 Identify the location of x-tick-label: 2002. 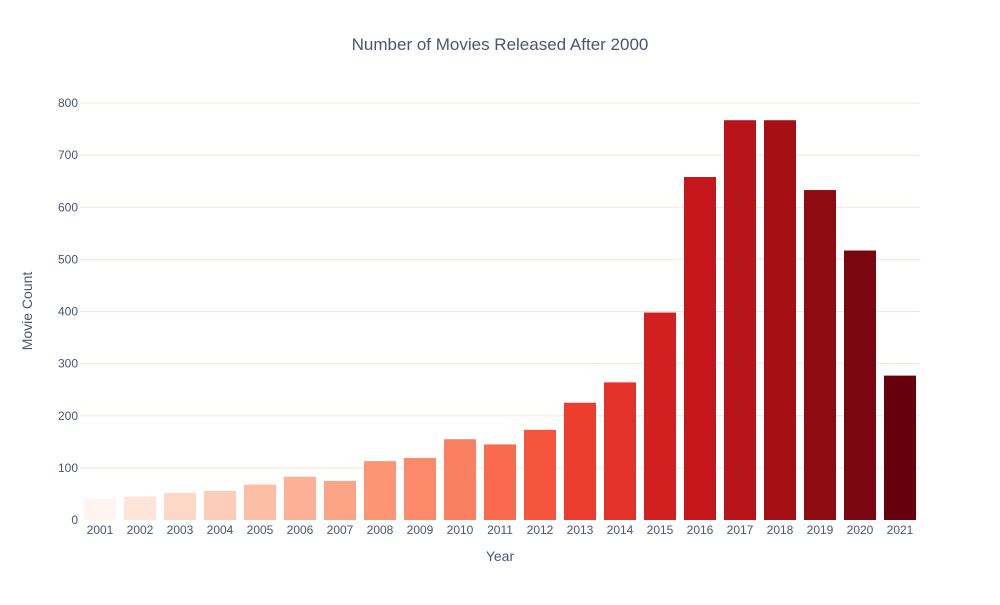
(140, 530).